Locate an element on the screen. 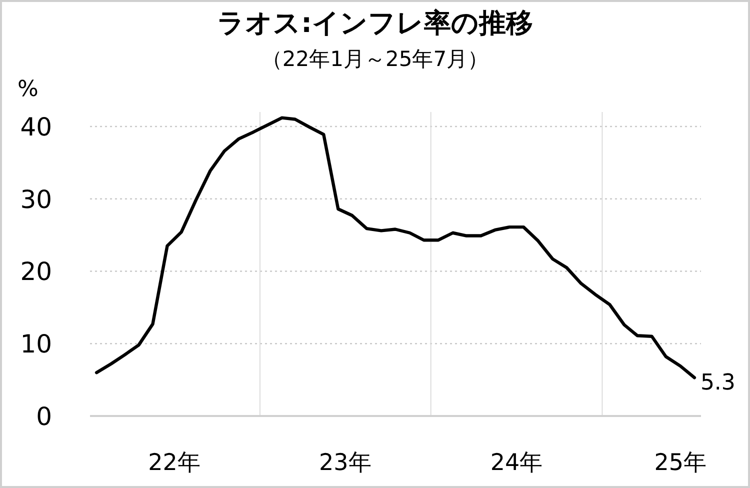  chart-subtitle: （22年1月～25年7月） is located at coordinates (375, 59).